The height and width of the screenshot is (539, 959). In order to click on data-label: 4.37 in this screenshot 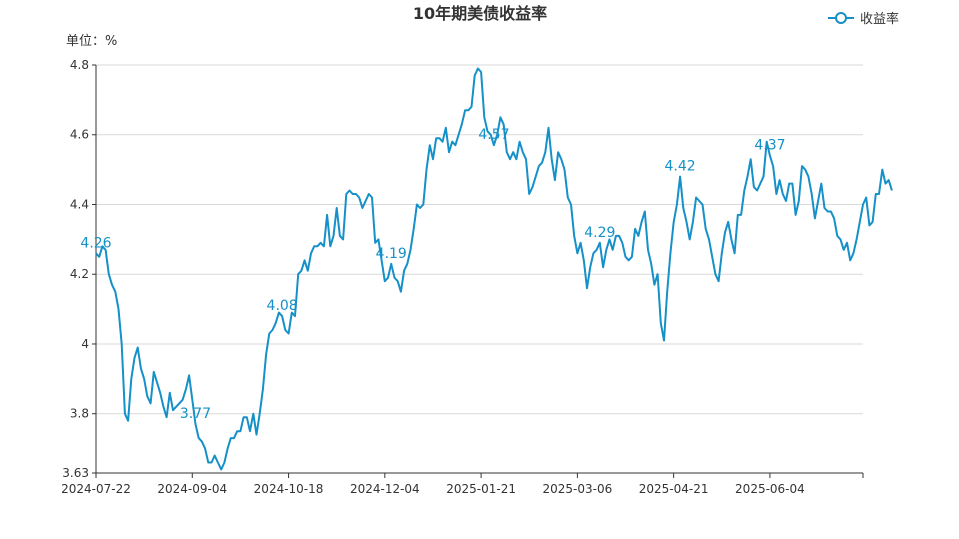, I will do `click(769, 146)`.